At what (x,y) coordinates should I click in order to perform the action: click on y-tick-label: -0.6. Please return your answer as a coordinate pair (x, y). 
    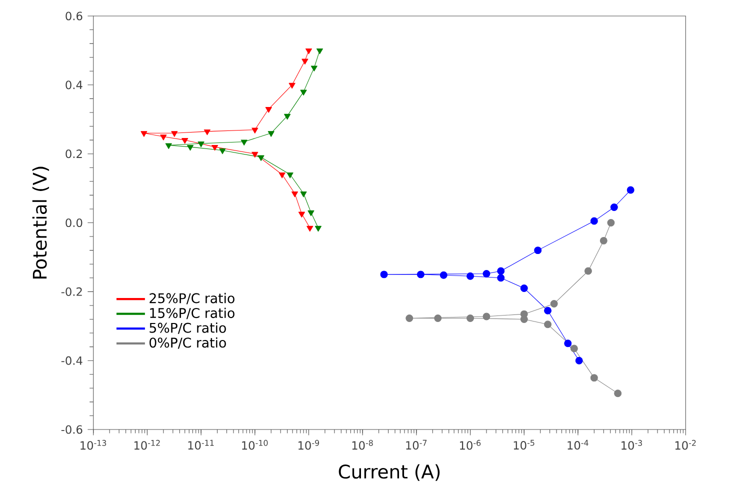
    Looking at the image, I should click on (71, 429).